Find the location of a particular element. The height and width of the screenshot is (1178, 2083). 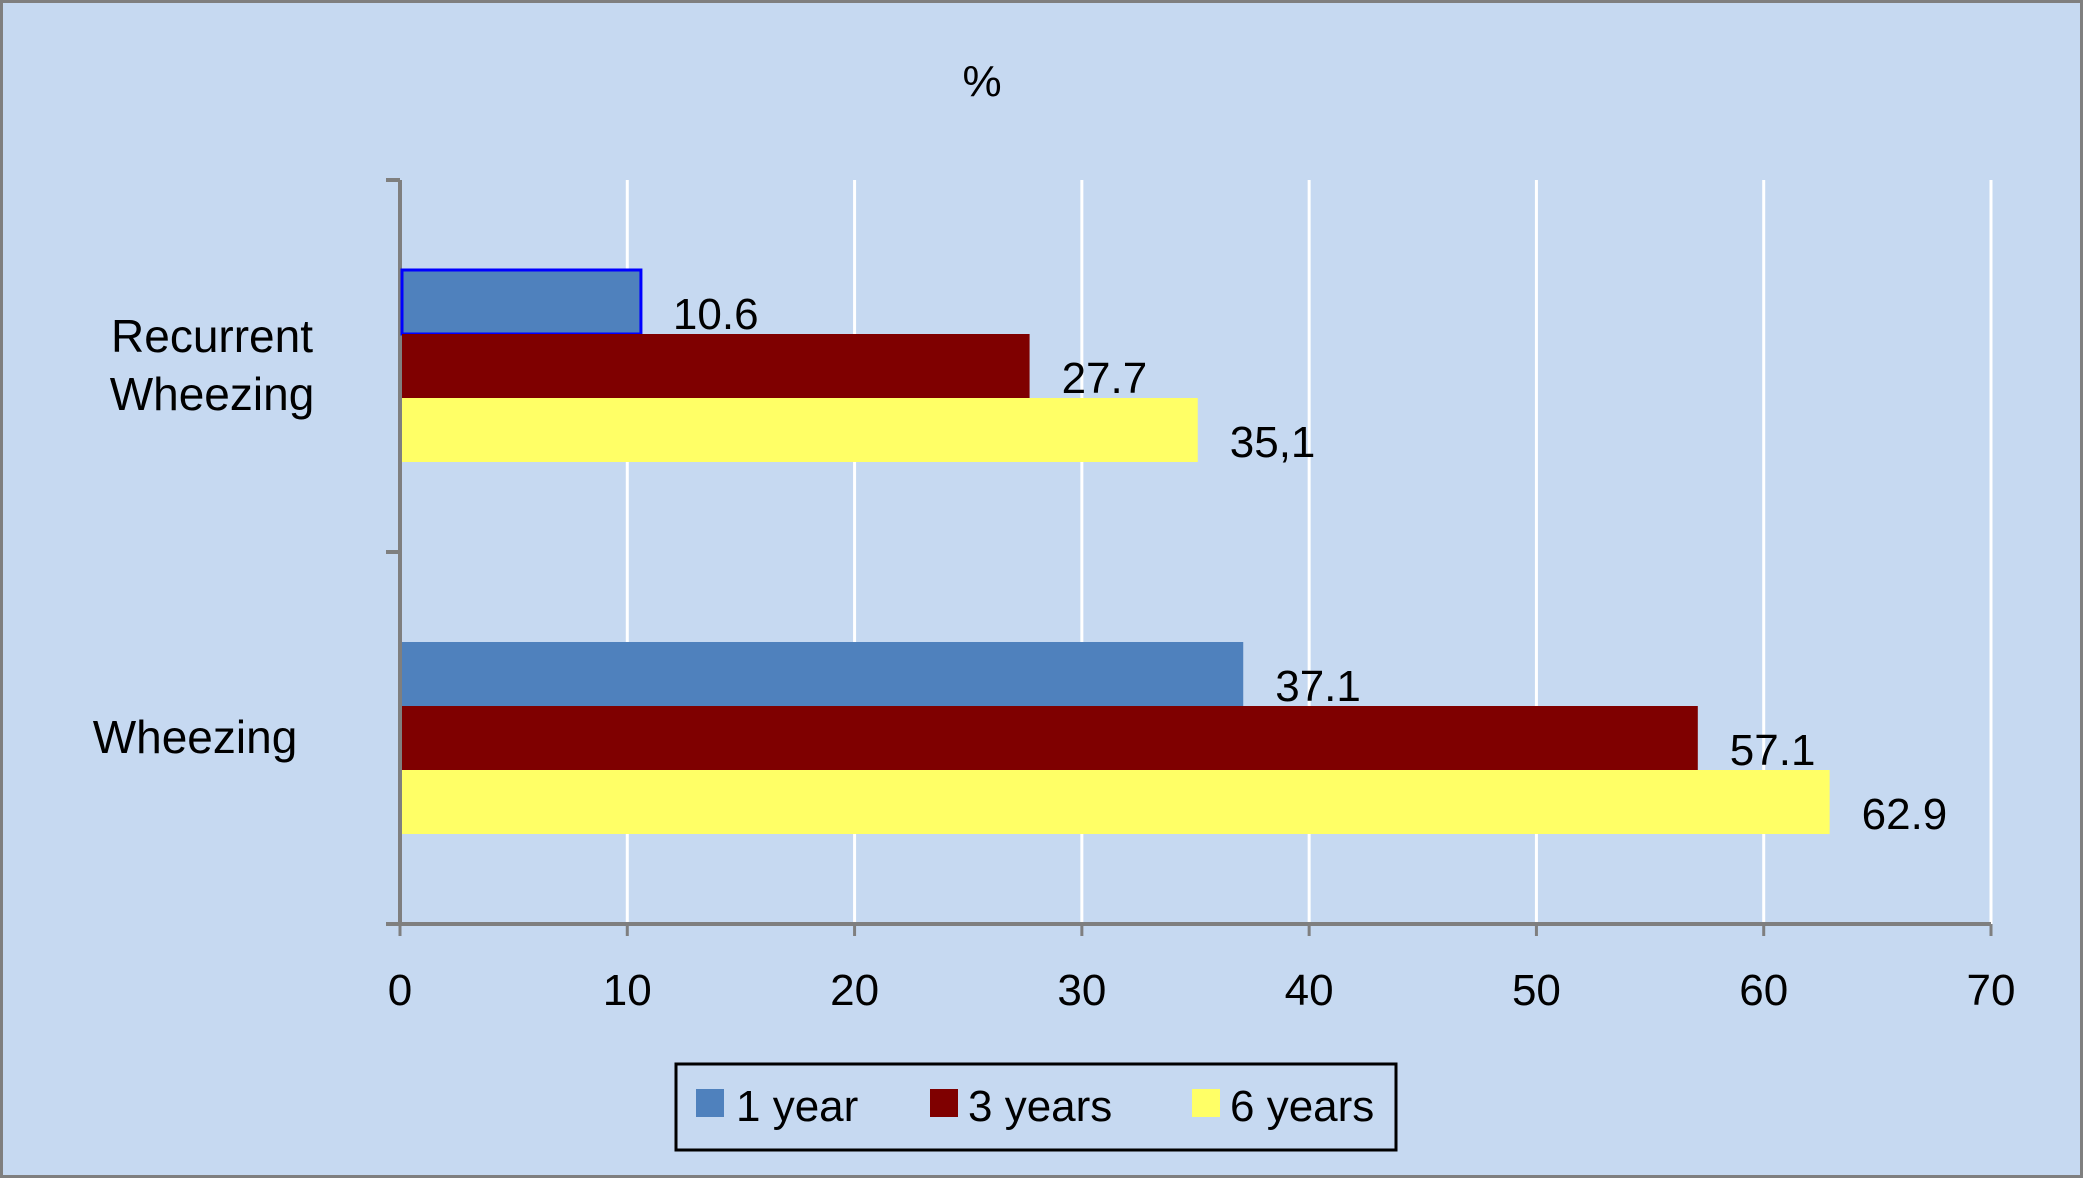

bar-3-years-recurrent-wheezing is located at coordinates (716, 366).